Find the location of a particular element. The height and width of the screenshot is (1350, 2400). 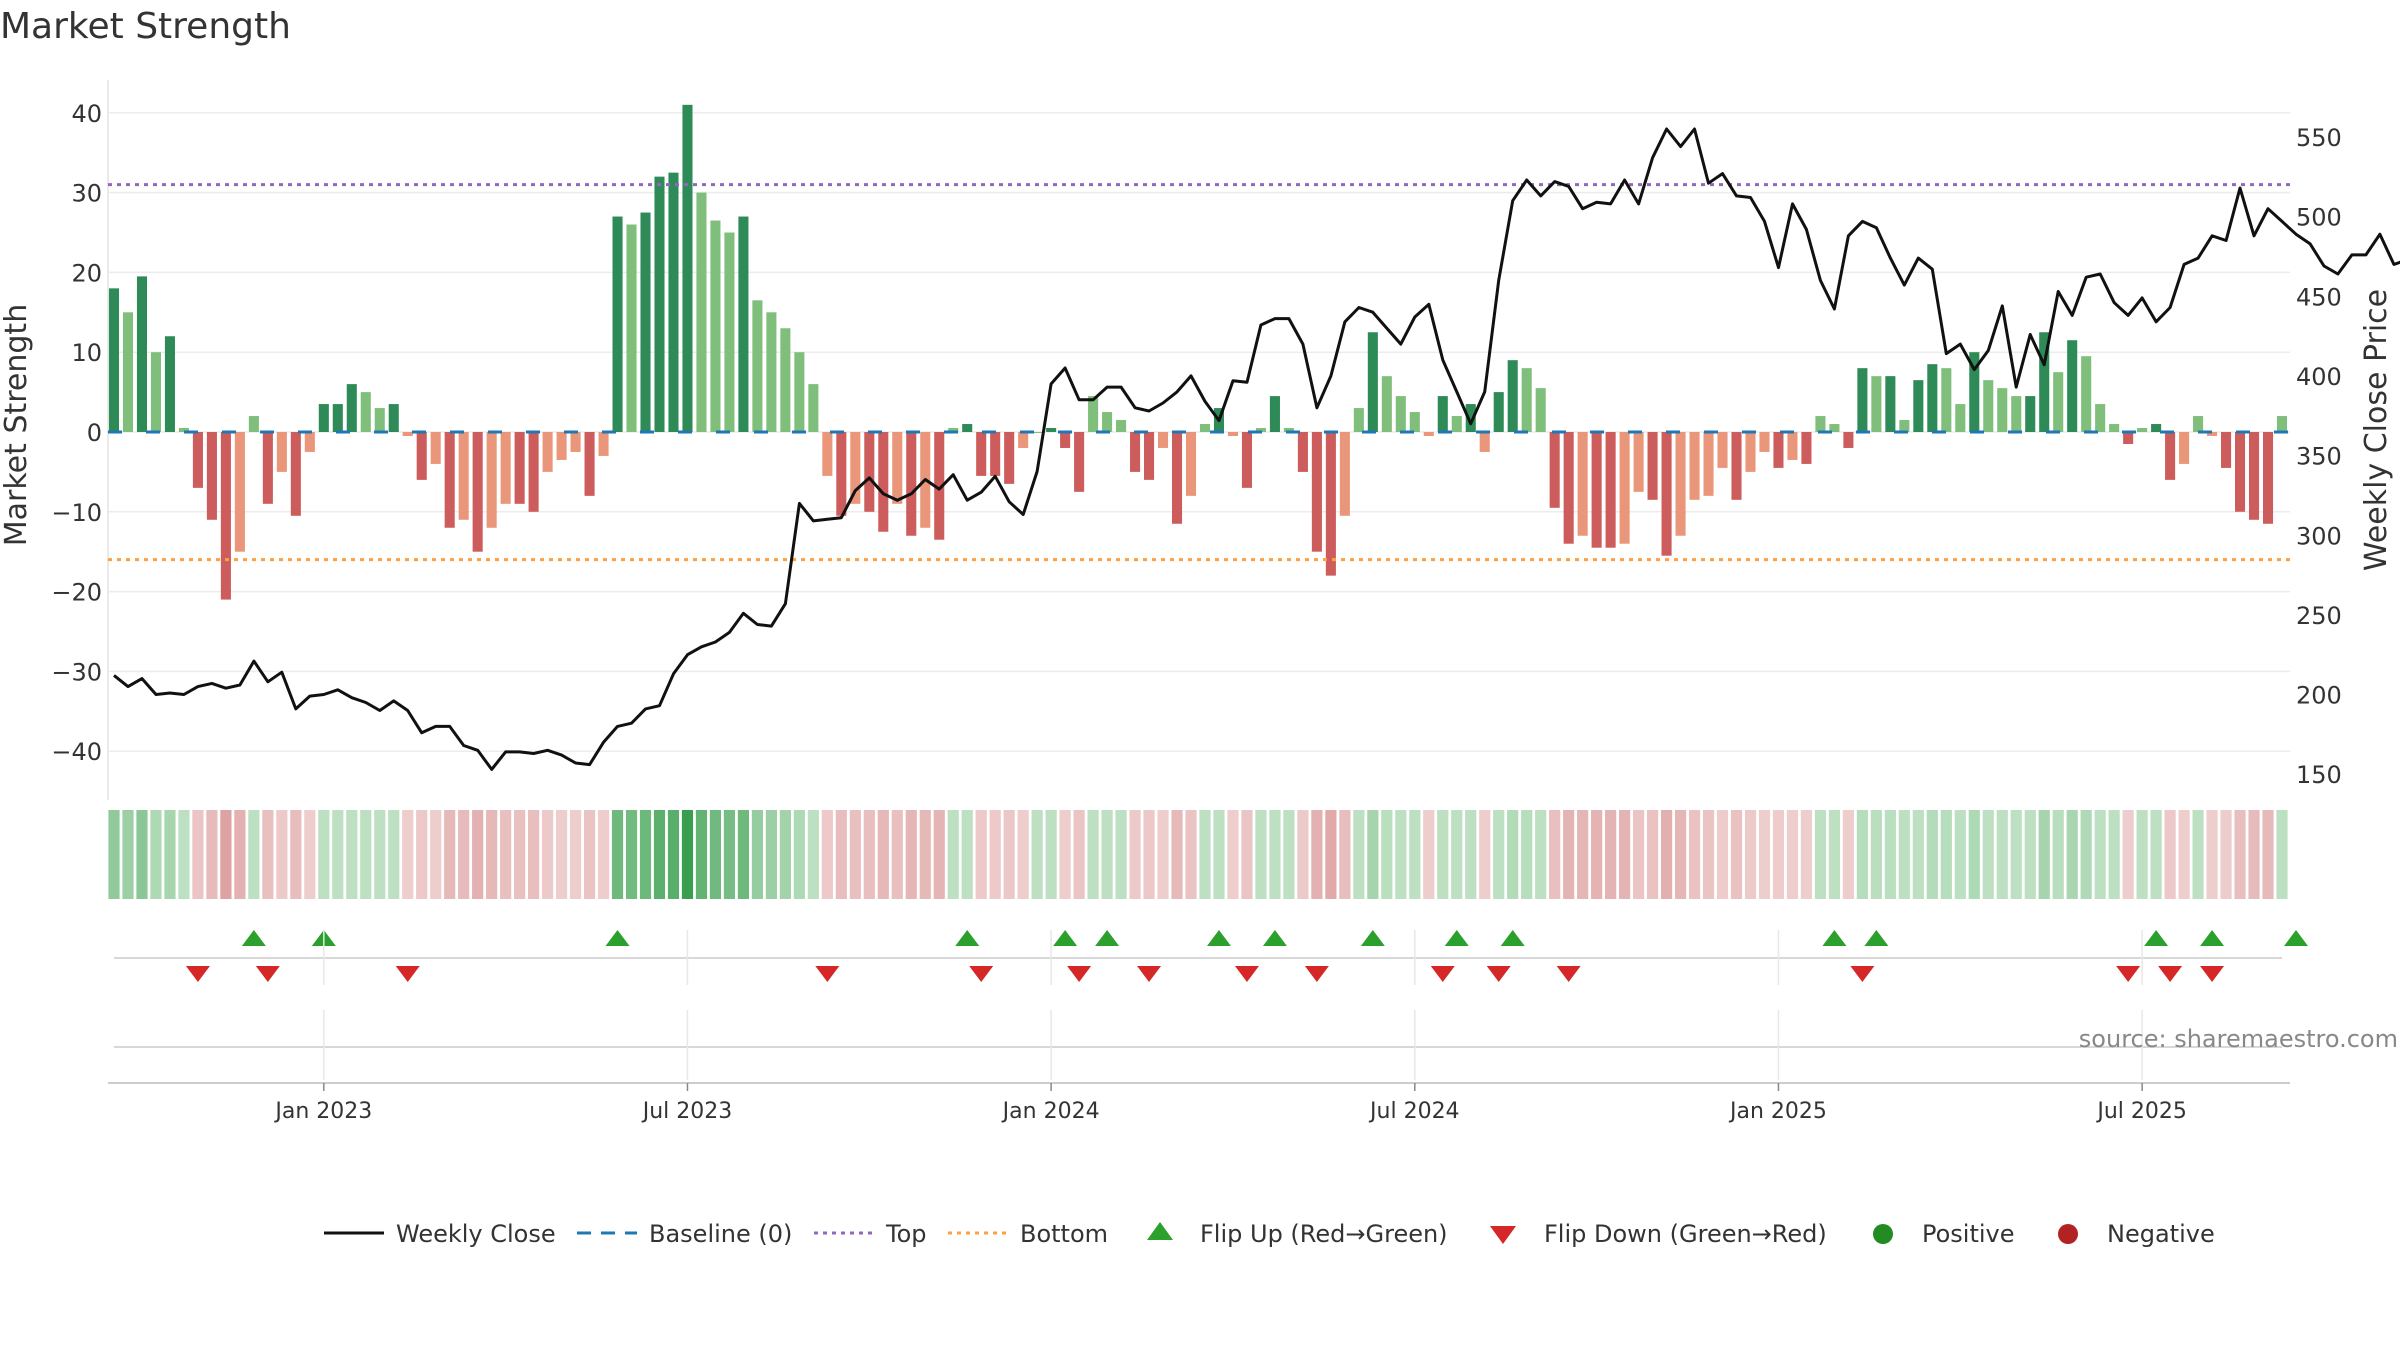

right-tick-label: 200 is located at coordinates (2319, 696).